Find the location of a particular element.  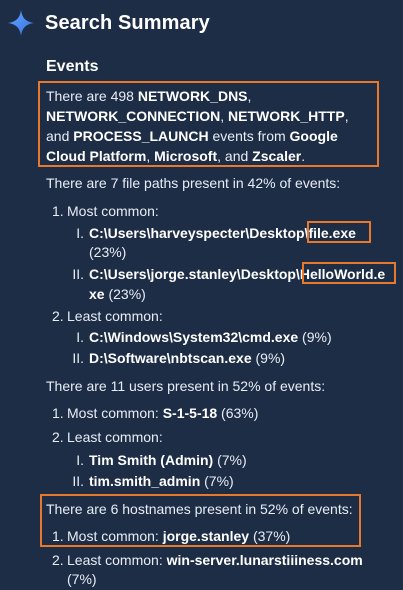

event-type-process-launch: PROCESS_LAUNCH is located at coordinates (141, 136).